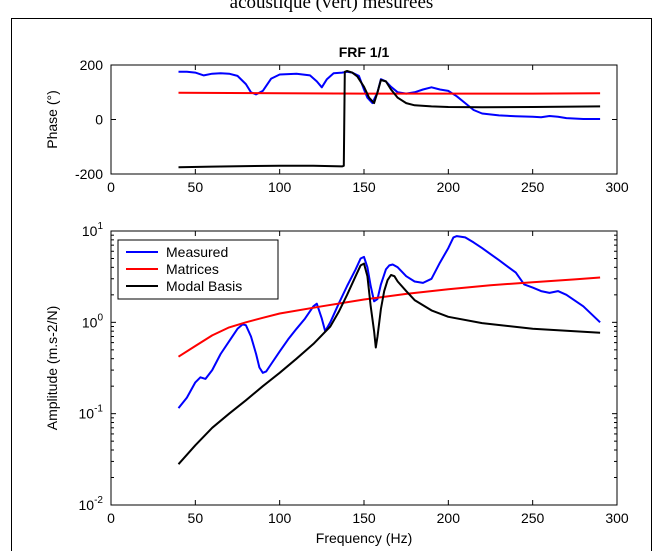 This screenshot has width=663, height=551. I want to click on legend-label-measured: Measured, so click(197, 252).